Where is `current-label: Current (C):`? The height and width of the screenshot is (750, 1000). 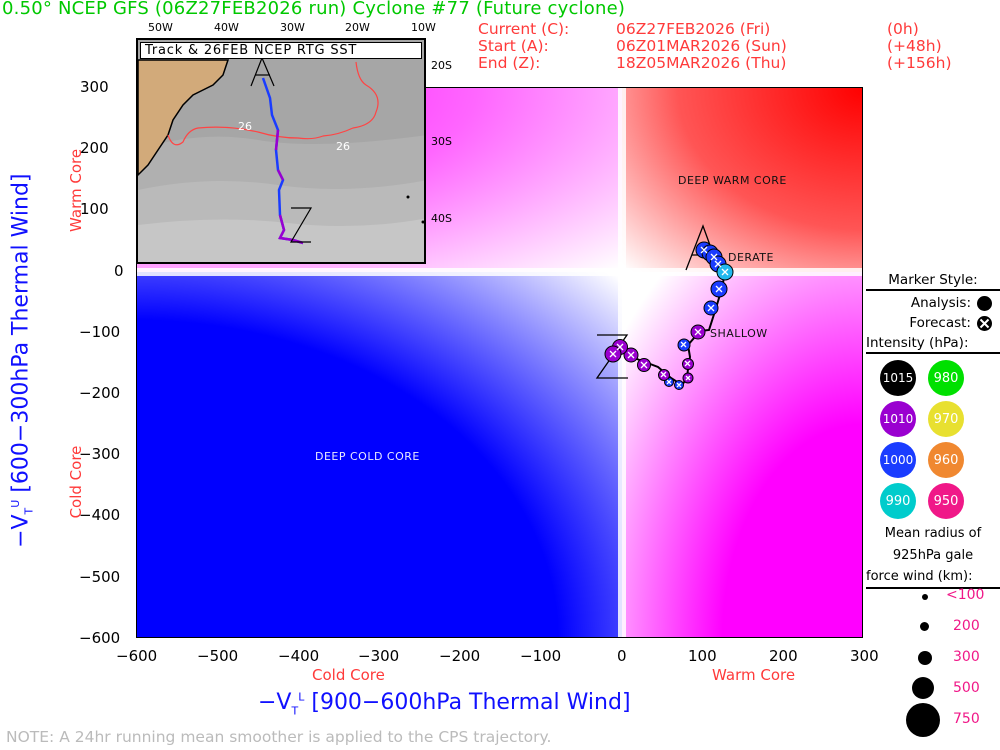 current-label: Current (C): is located at coordinates (524, 29).